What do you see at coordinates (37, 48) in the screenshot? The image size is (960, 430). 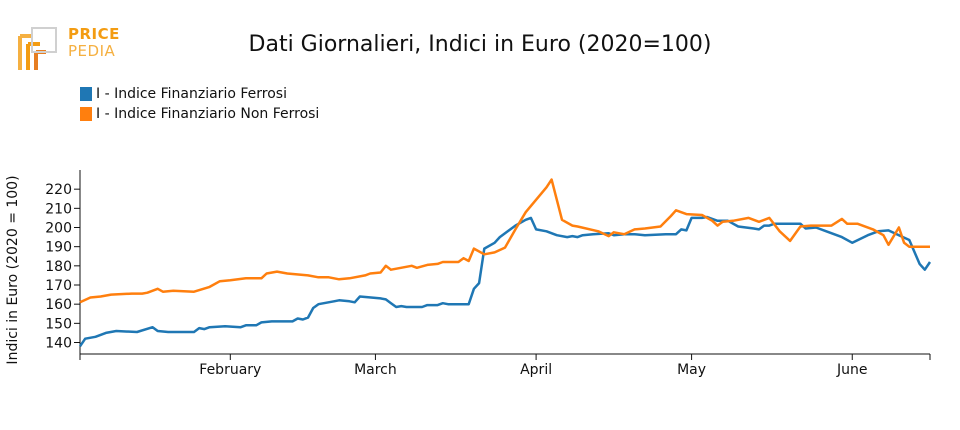 I see `logo-mark` at bounding box center [37, 48].